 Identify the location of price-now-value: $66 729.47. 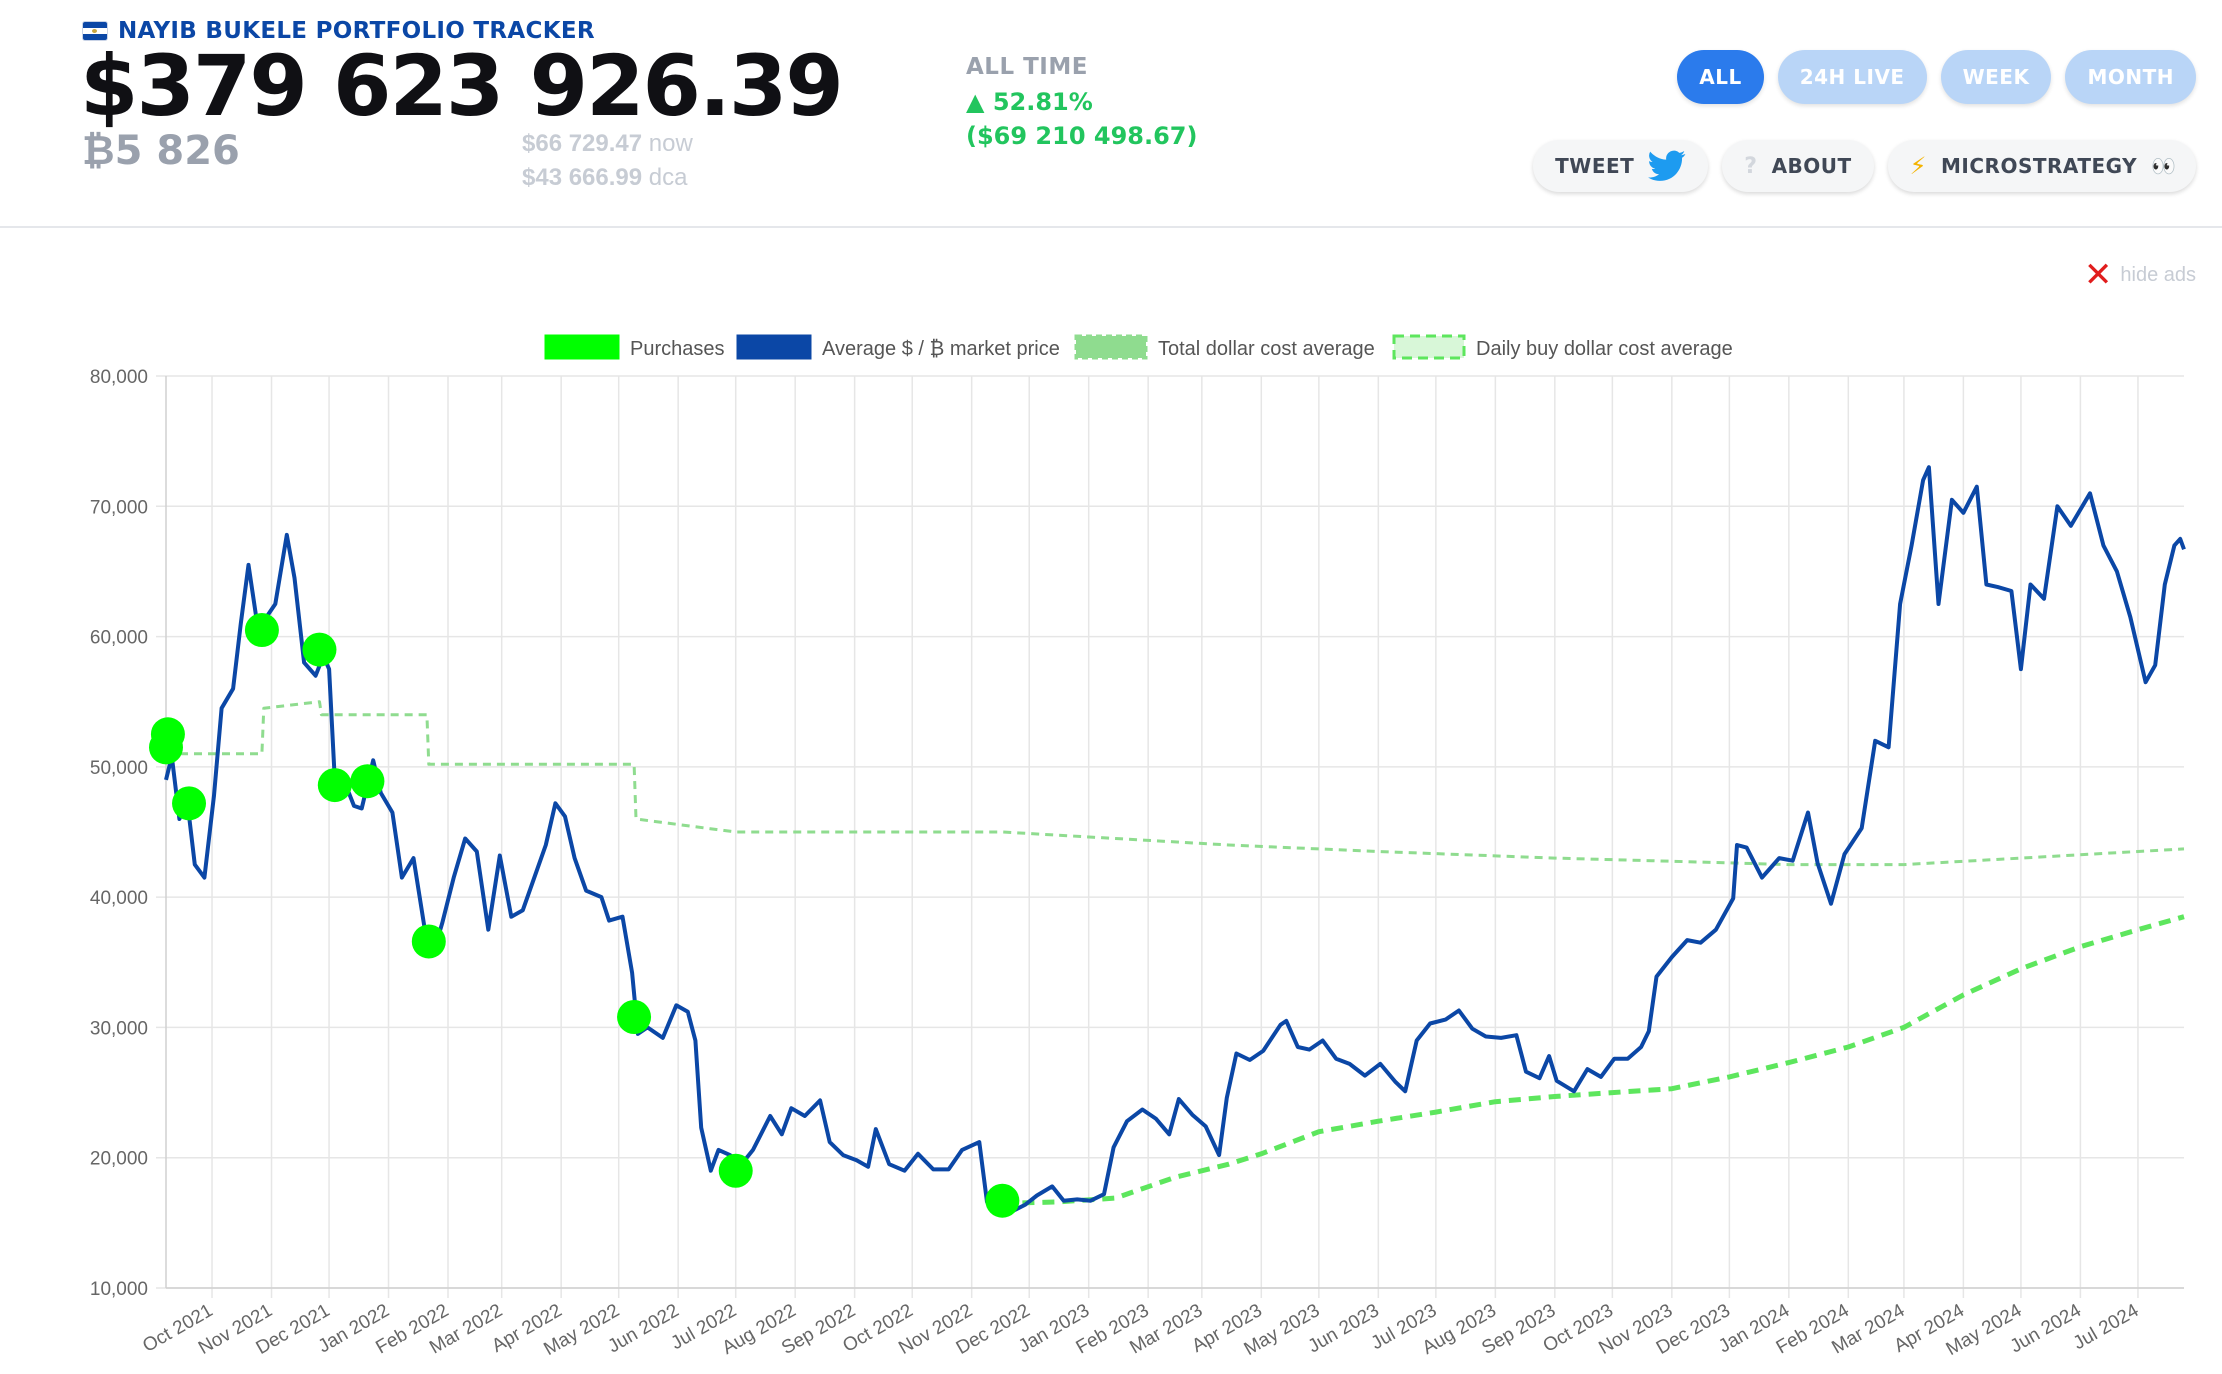
(582, 143).